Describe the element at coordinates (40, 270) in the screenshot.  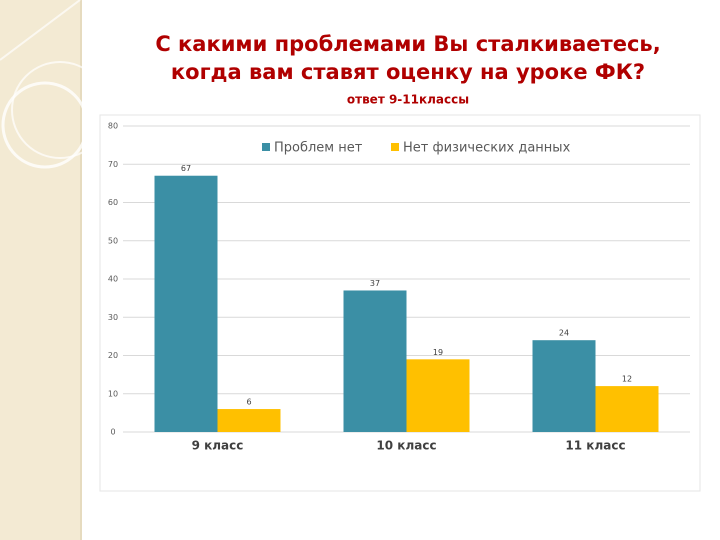
I see `side-strip` at that location.